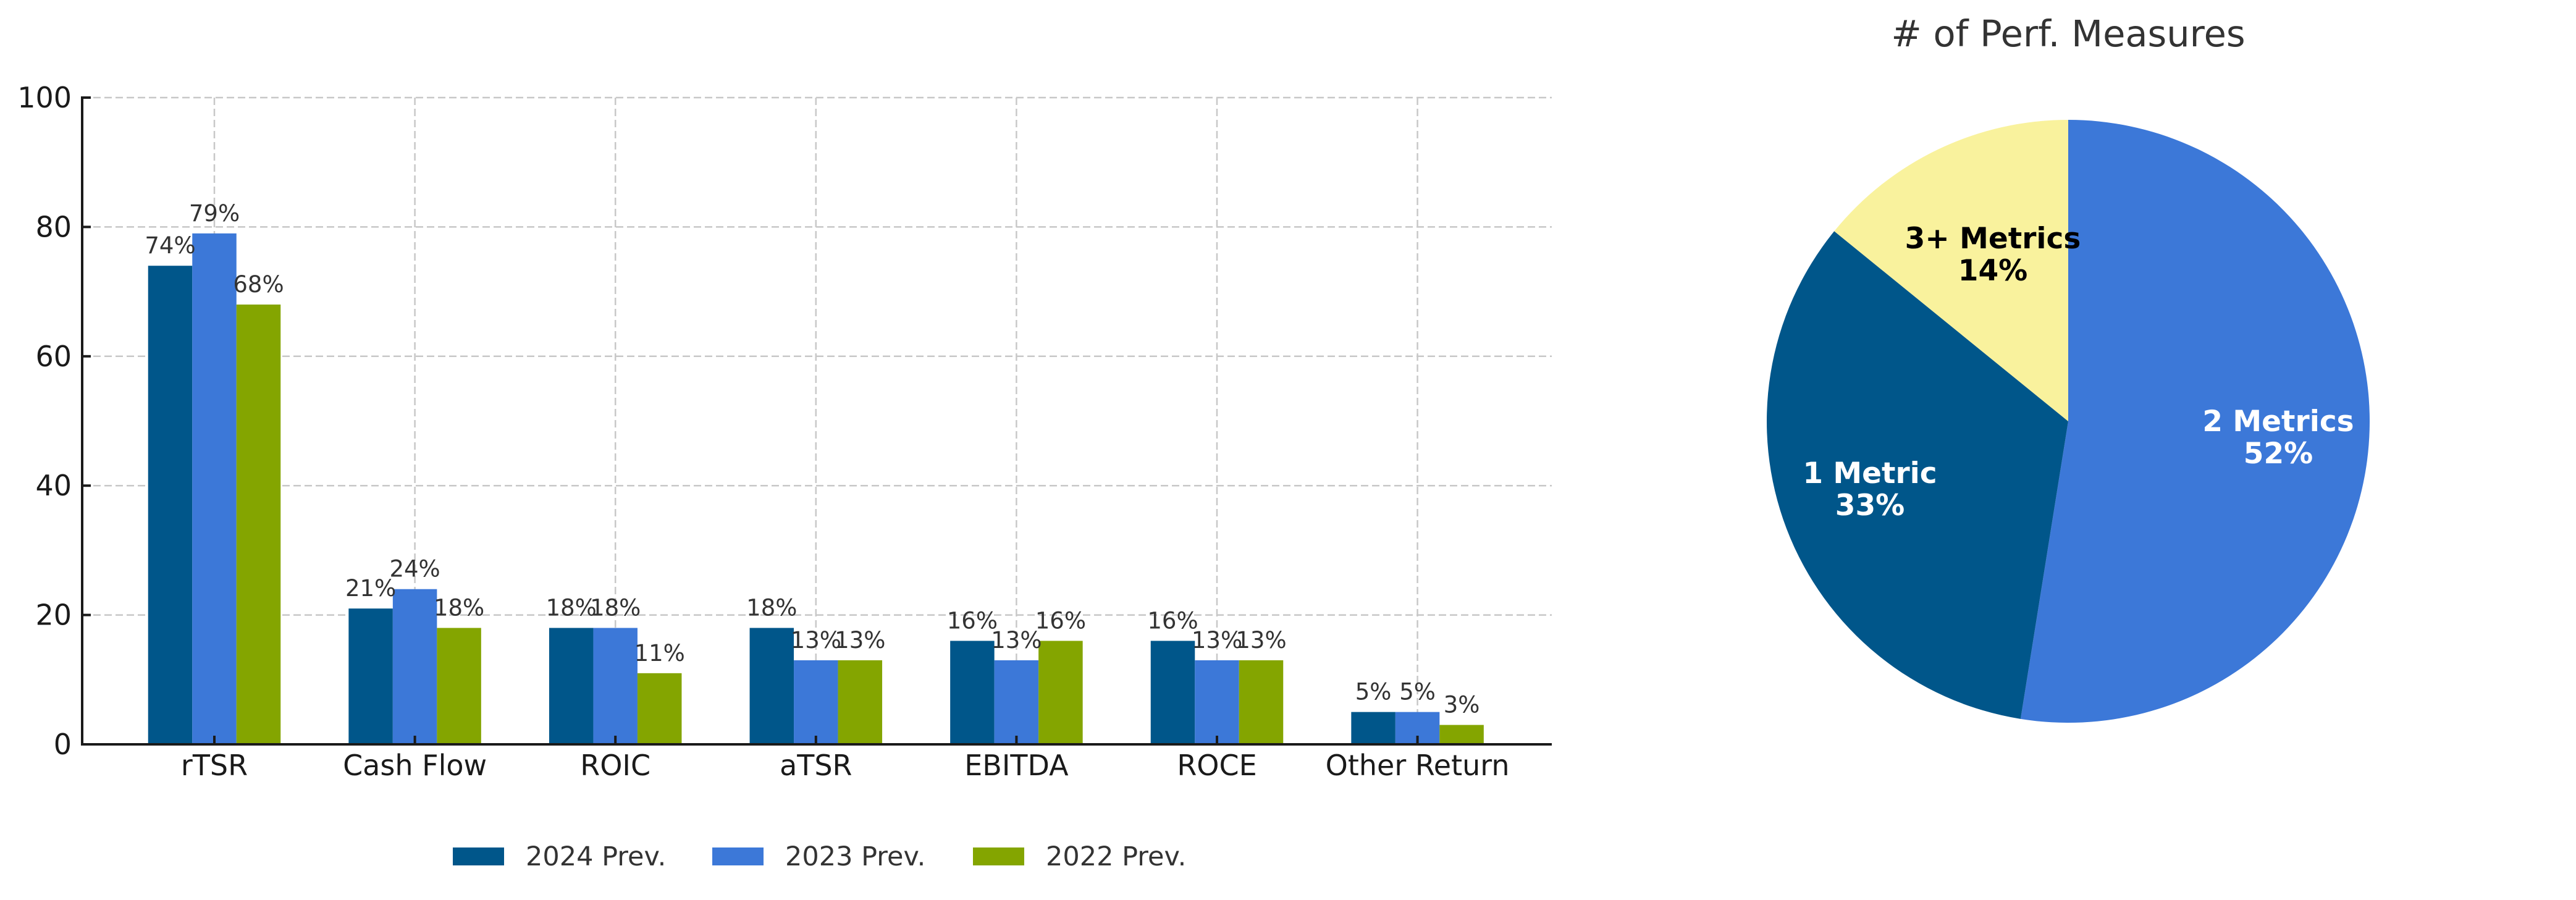  I want to click on legend-item: 2023 Prev., so click(818, 856).